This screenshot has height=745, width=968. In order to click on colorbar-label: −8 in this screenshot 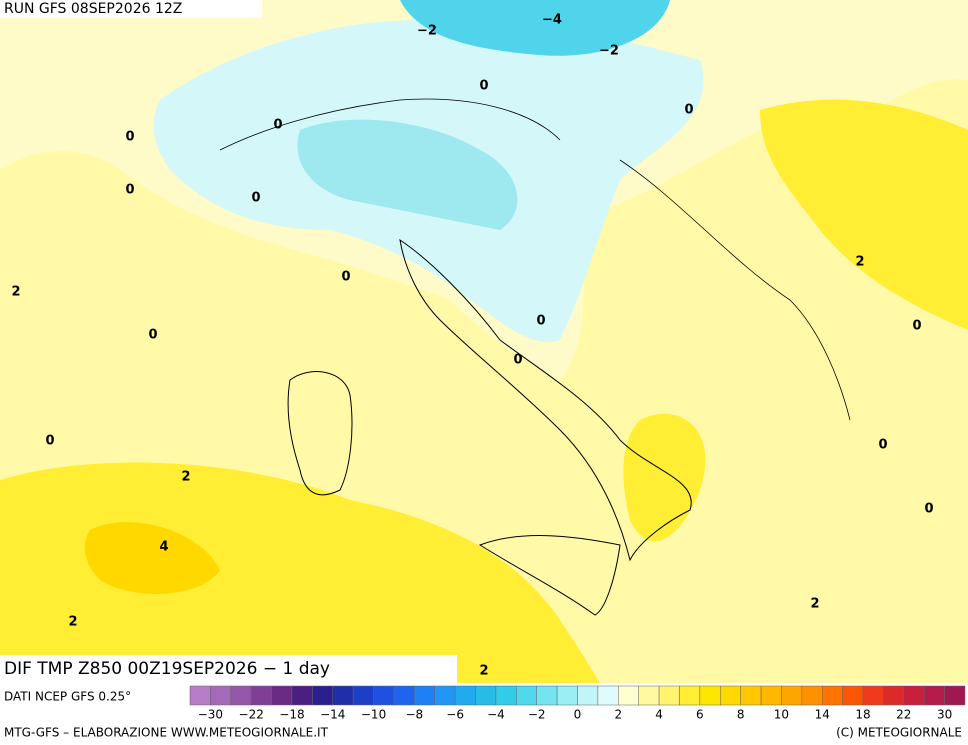, I will do `click(414, 715)`.